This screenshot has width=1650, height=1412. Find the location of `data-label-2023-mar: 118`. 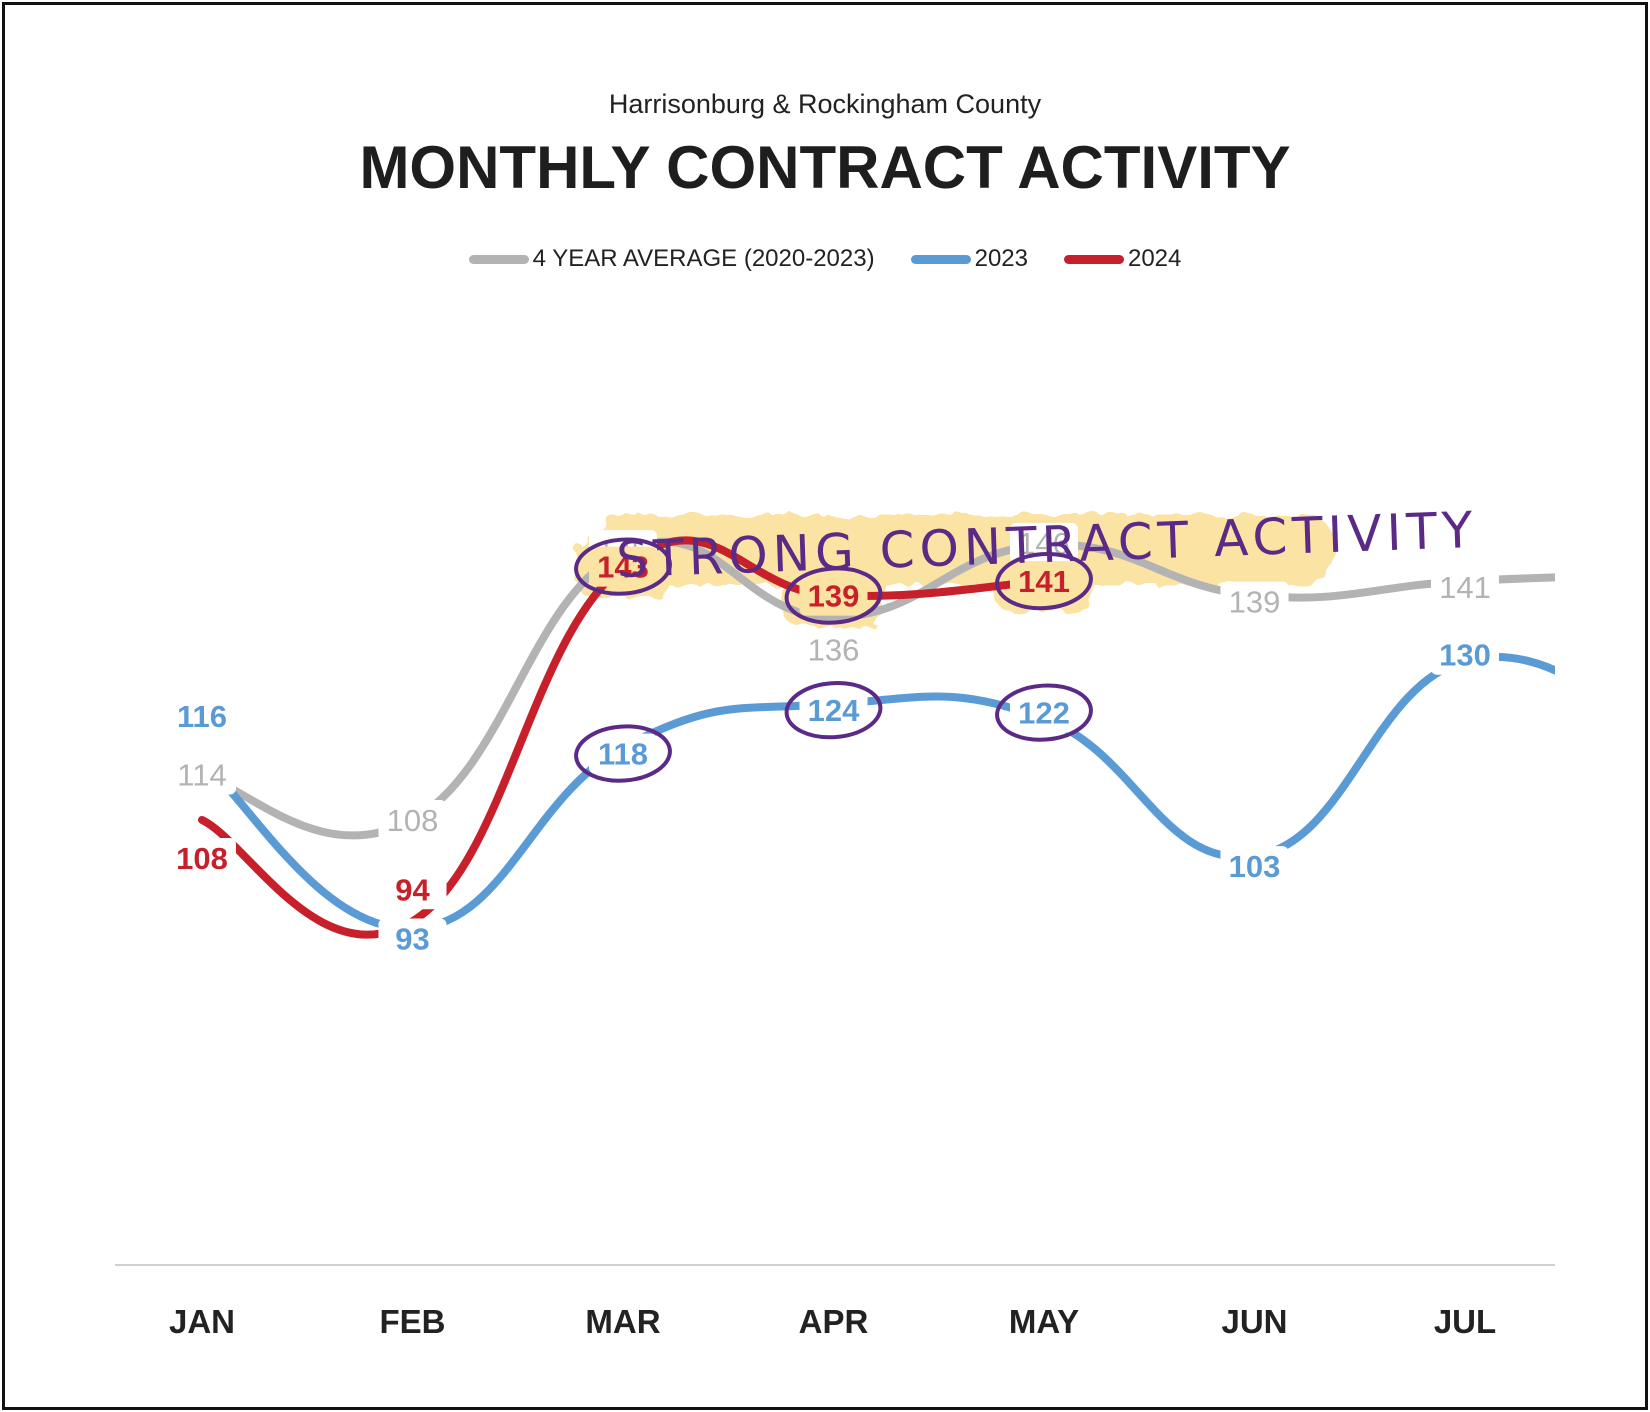

data-label-2023-mar: 118 is located at coordinates (623, 754).